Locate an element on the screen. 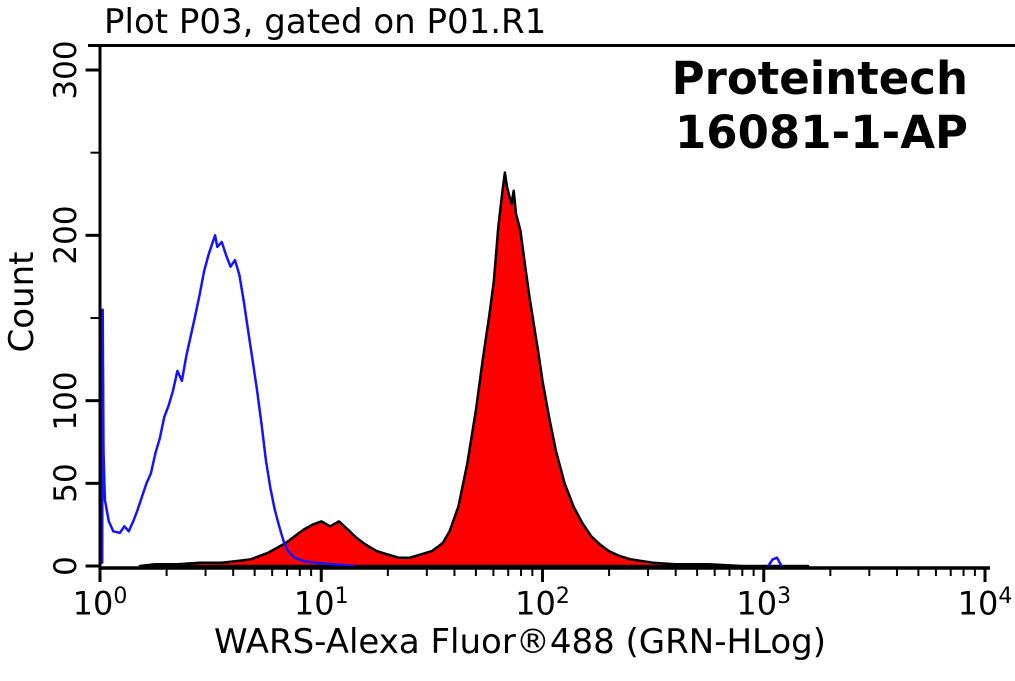 This screenshot has height=681, width=1015. x-axis-tick-labels: 100 101 102 103 104 is located at coordinates (507, 608).